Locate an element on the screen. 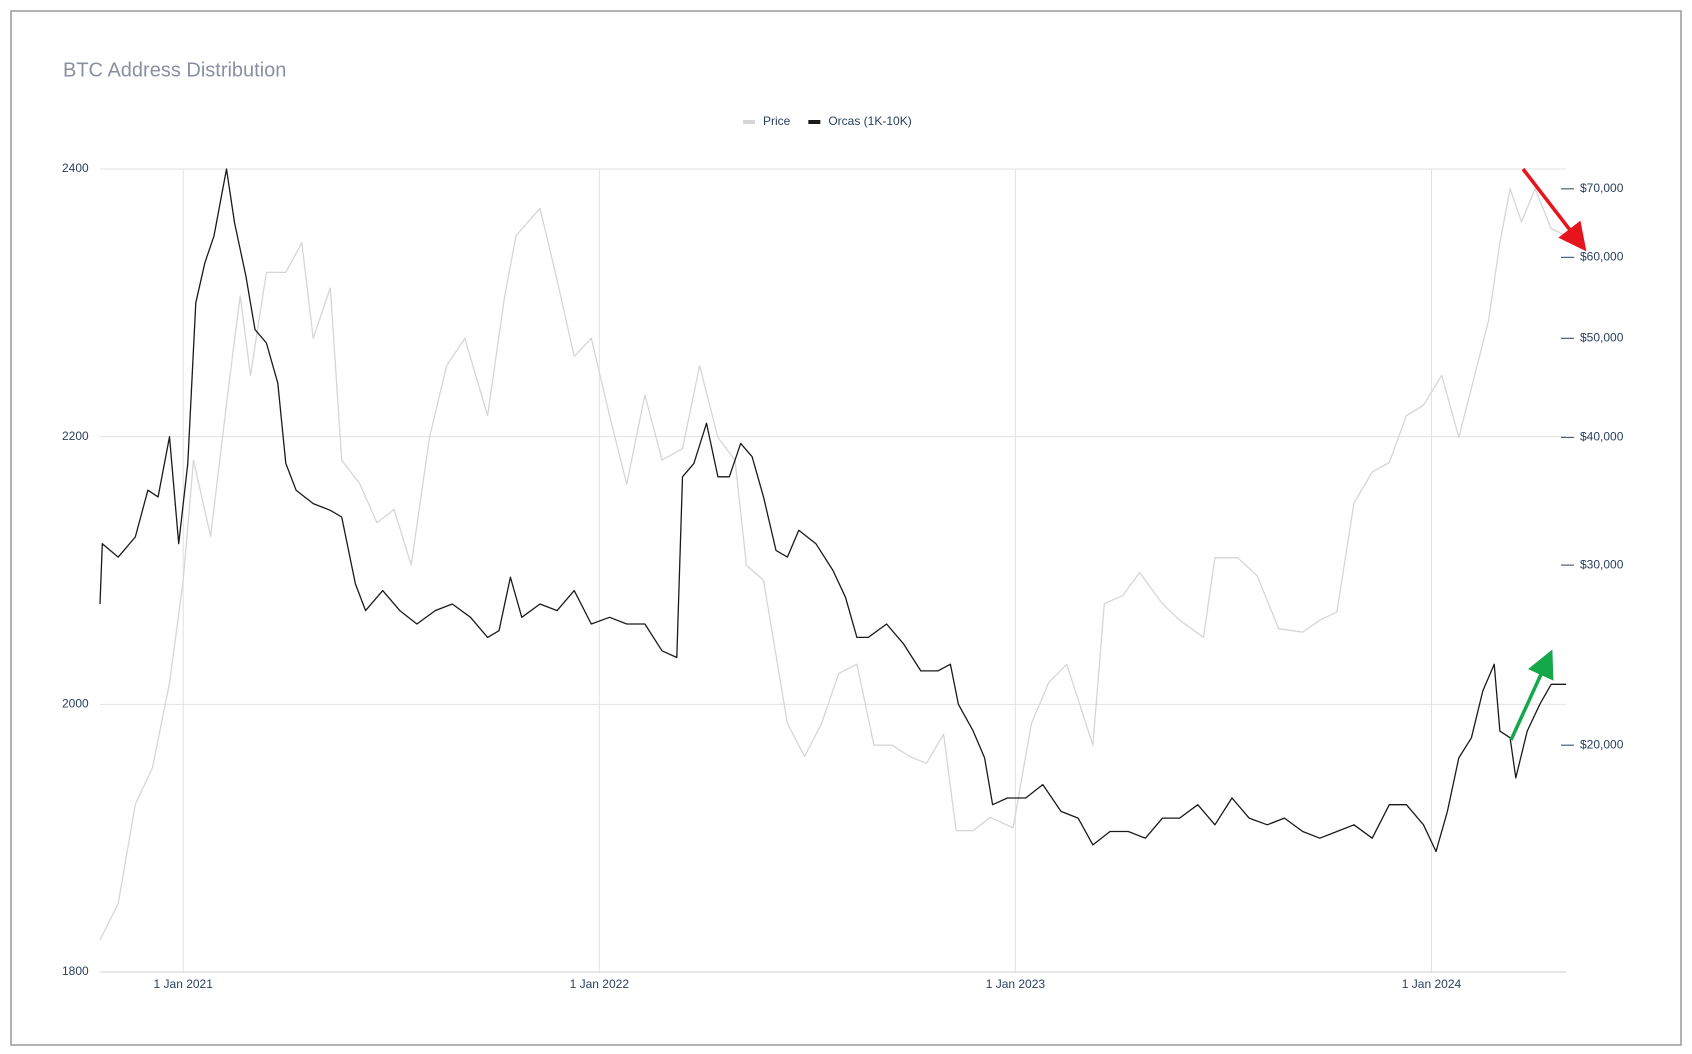  y-tick-label: 2000 is located at coordinates (75, 704).